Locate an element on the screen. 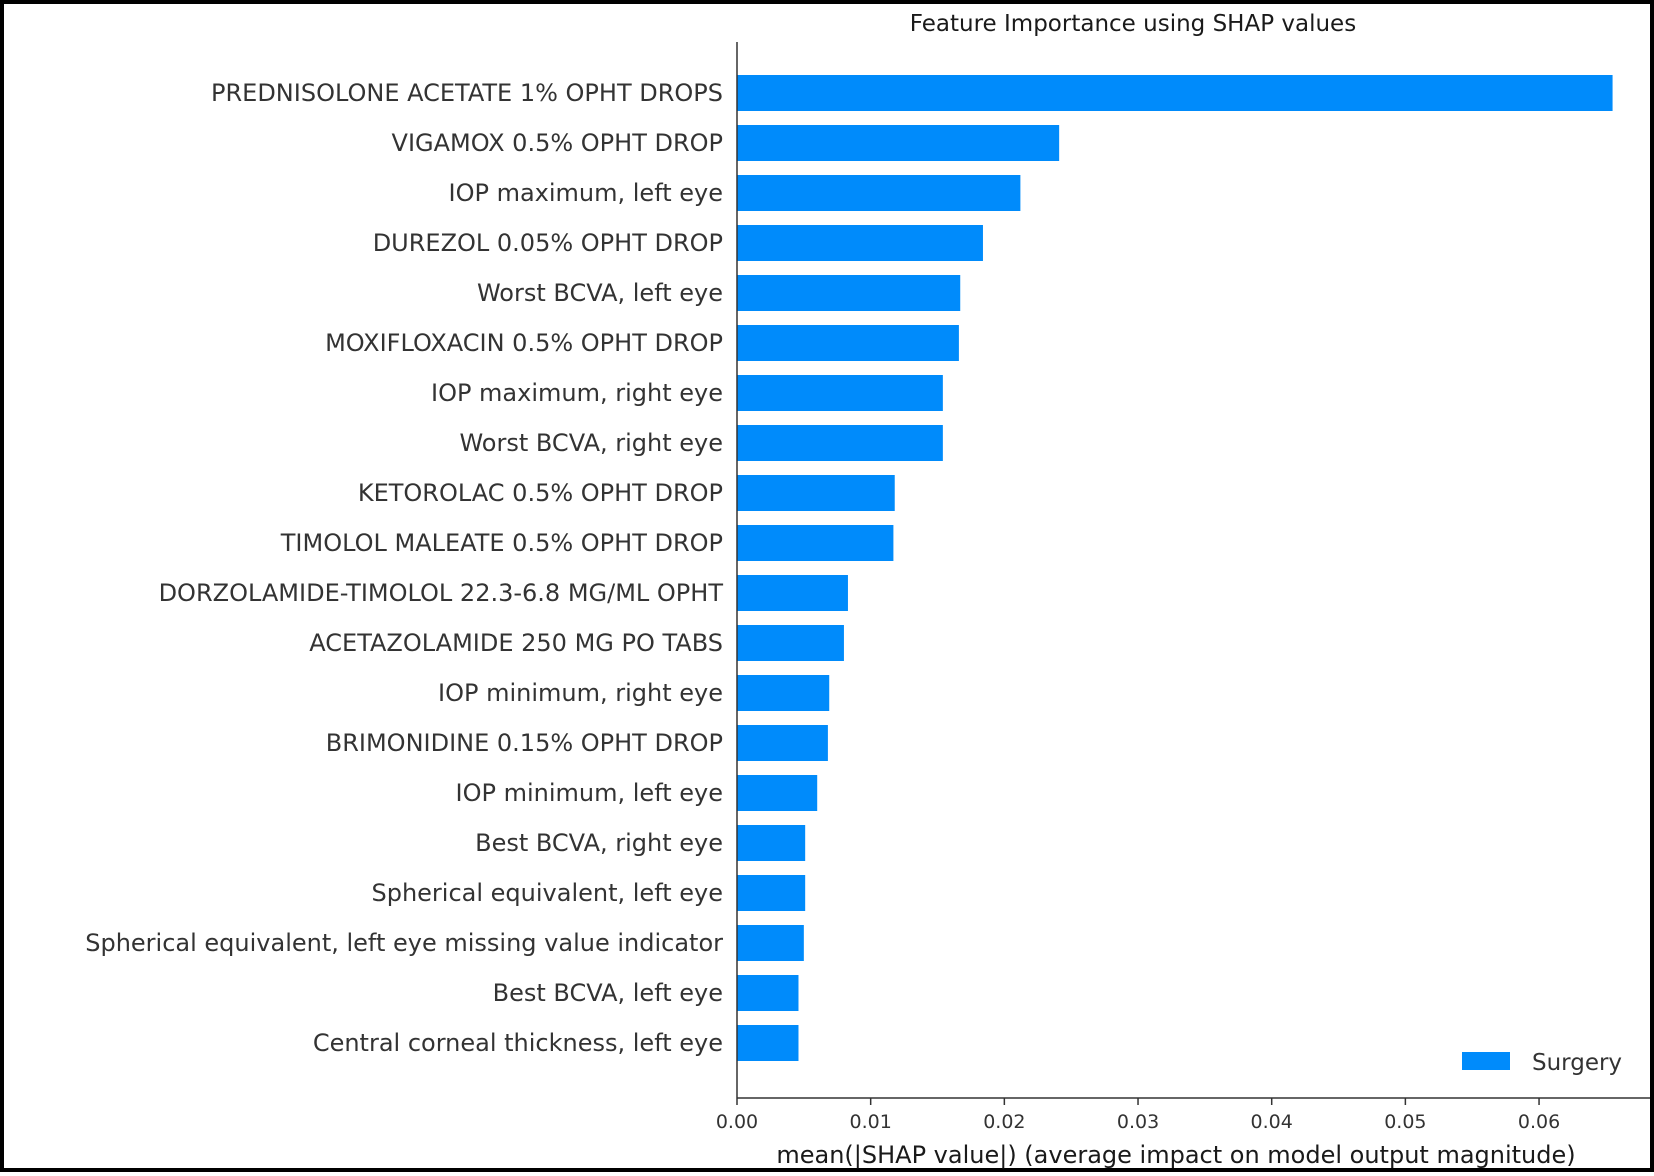 The image size is (1654, 1176). chart-title: Feature Importance using SHAP values is located at coordinates (1133, 24).